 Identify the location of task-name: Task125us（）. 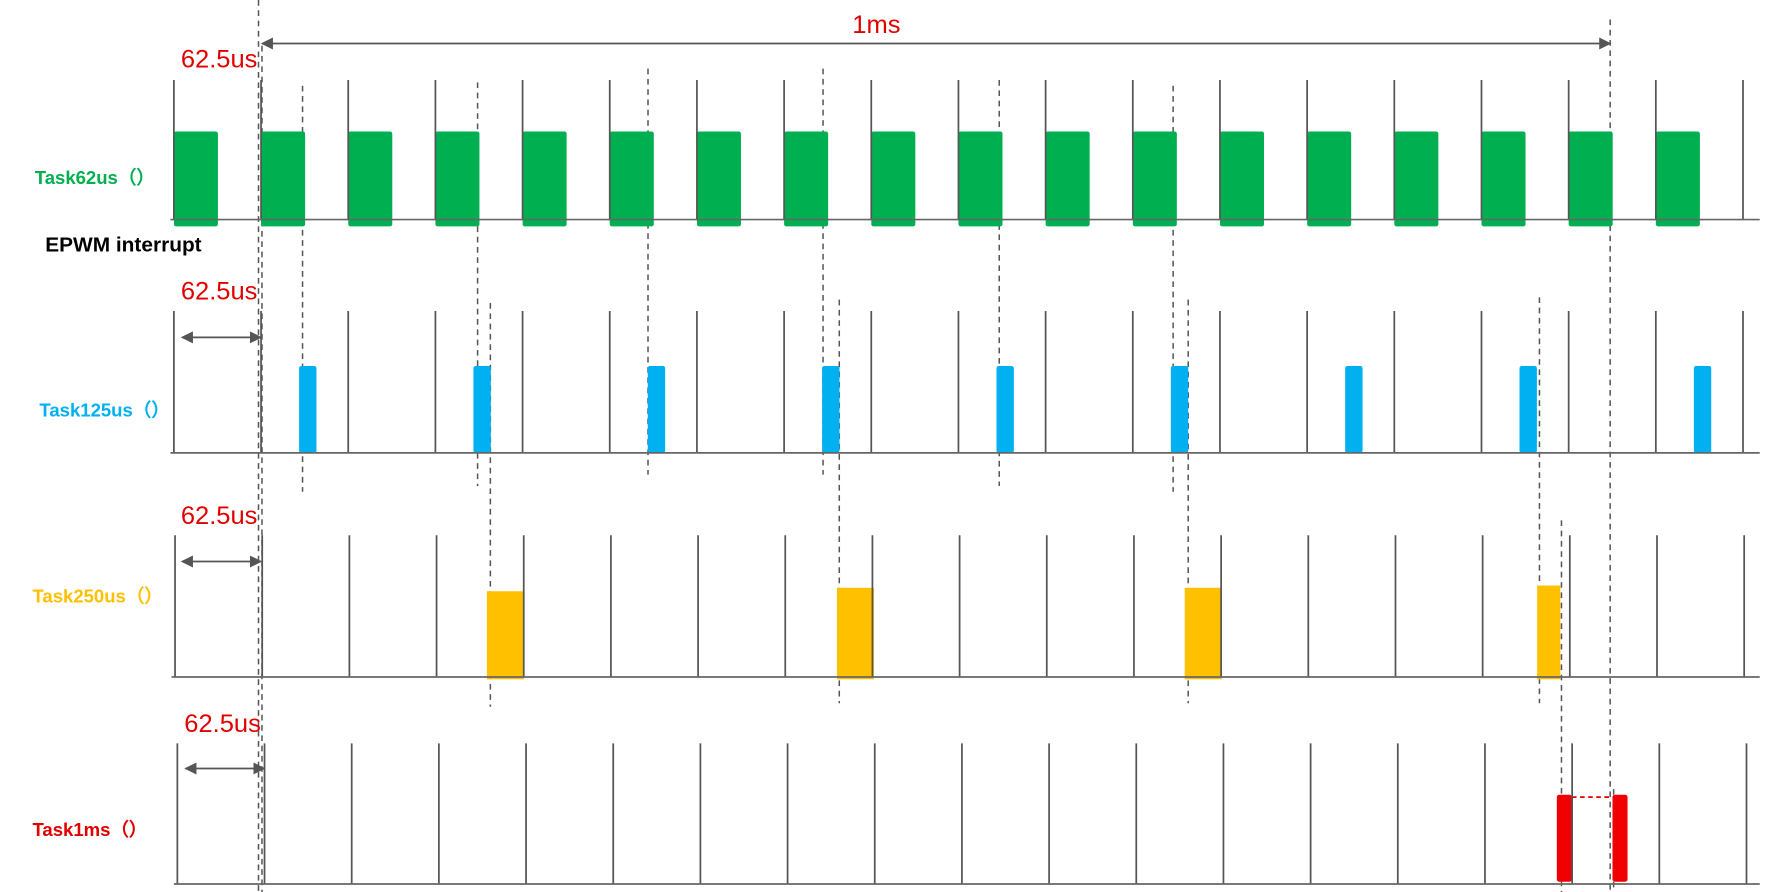
(104, 409).